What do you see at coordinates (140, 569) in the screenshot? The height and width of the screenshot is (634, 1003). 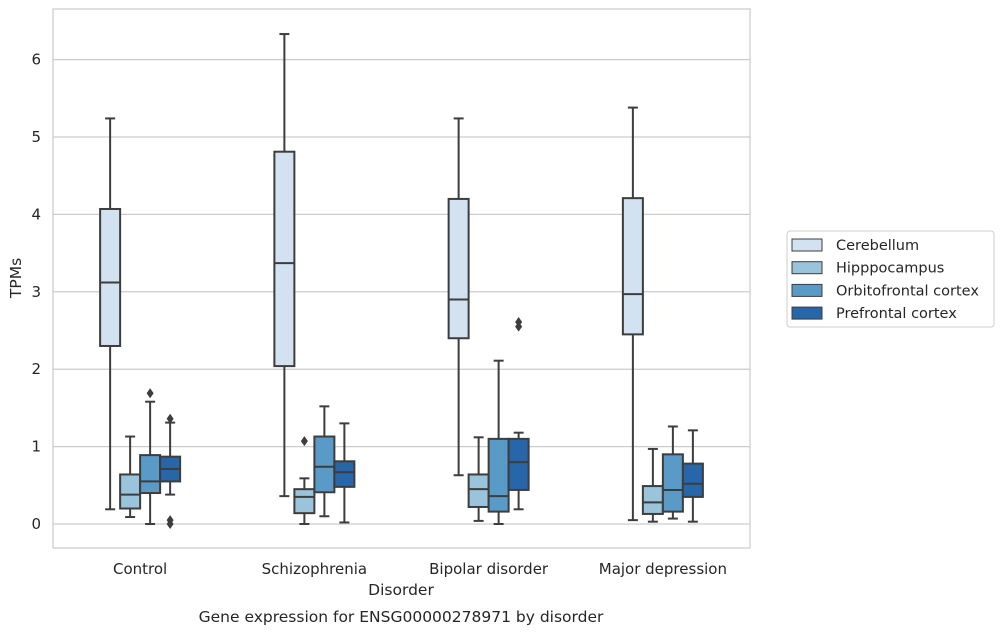 I see `x-tick-label: Control` at bounding box center [140, 569].